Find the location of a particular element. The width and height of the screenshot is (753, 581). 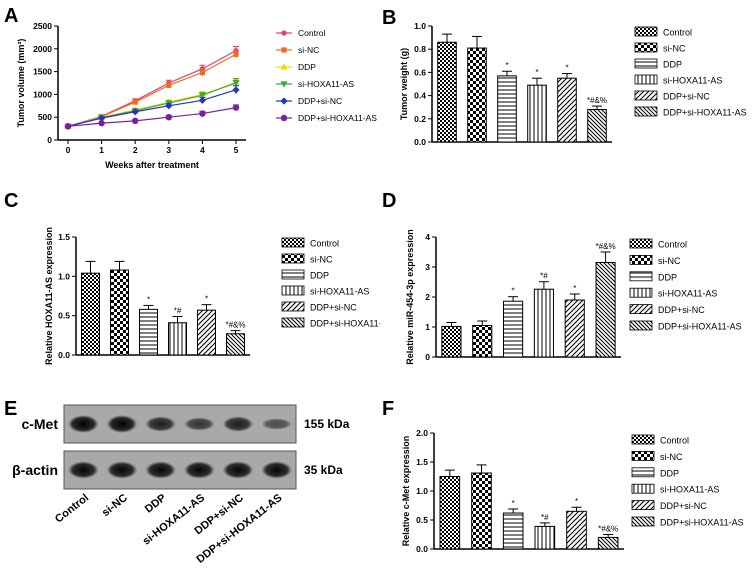

y-axis-label: Relative miR-454-3p expression is located at coordinates (410, 297).